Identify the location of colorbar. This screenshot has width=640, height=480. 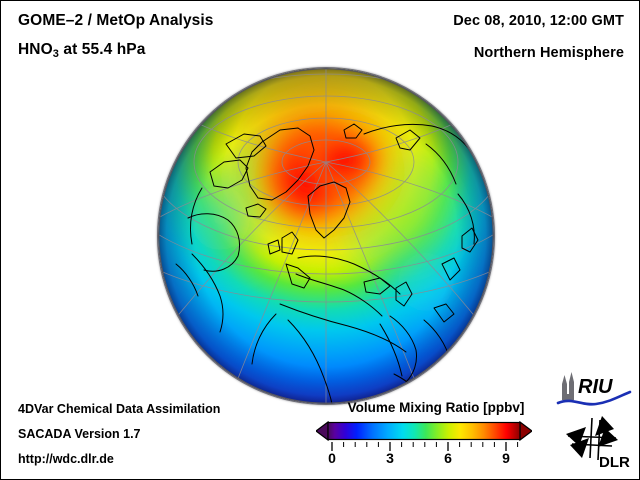
(424, 431).